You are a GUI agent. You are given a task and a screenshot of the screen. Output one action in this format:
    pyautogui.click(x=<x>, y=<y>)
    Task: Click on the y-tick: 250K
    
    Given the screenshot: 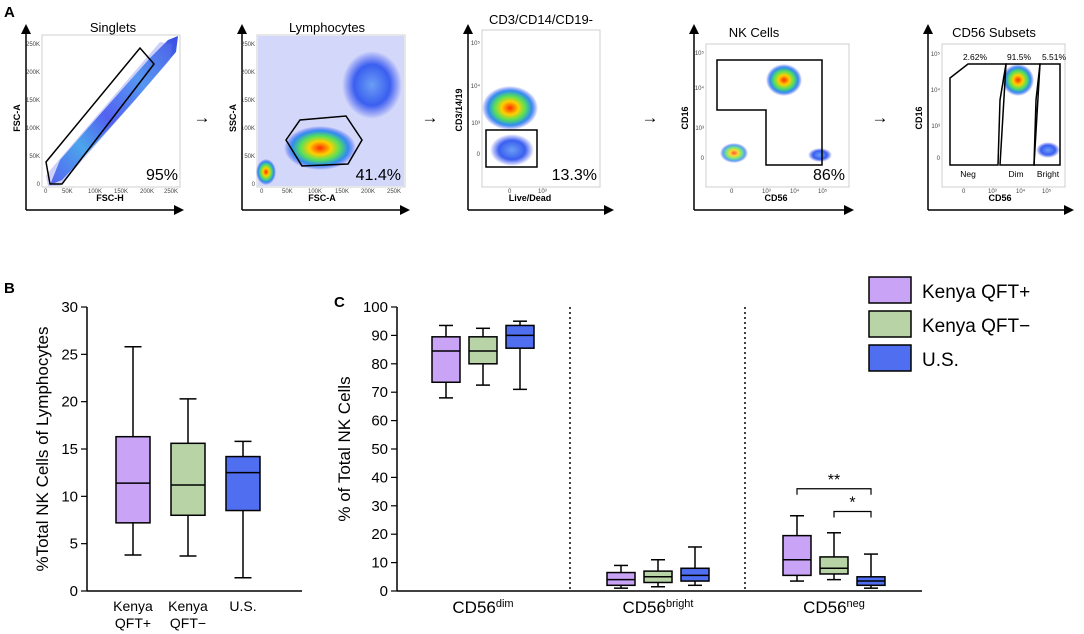 What is the action you would take?
    pyautogui.click(x=33, y=45)
    